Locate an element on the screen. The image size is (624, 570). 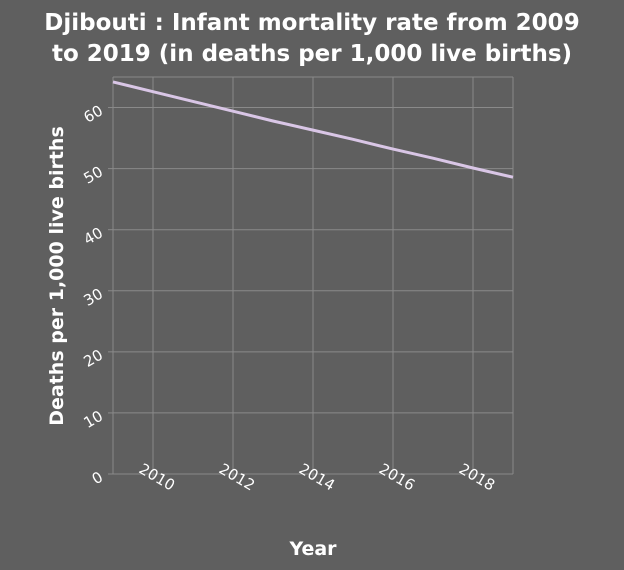
y-axis-label: Deaths per 1,000 live births is located at coordinates (57, 276).